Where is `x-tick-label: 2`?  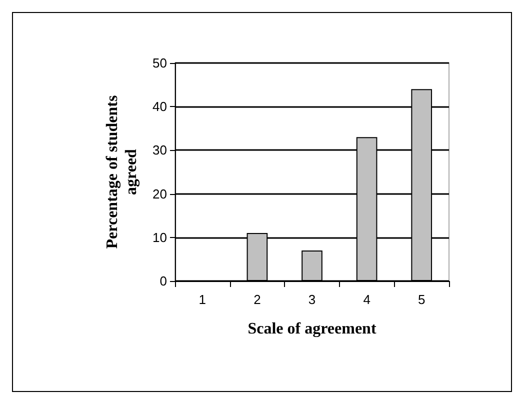
x-tick-label: 2 is located at coordinates (257, 299).